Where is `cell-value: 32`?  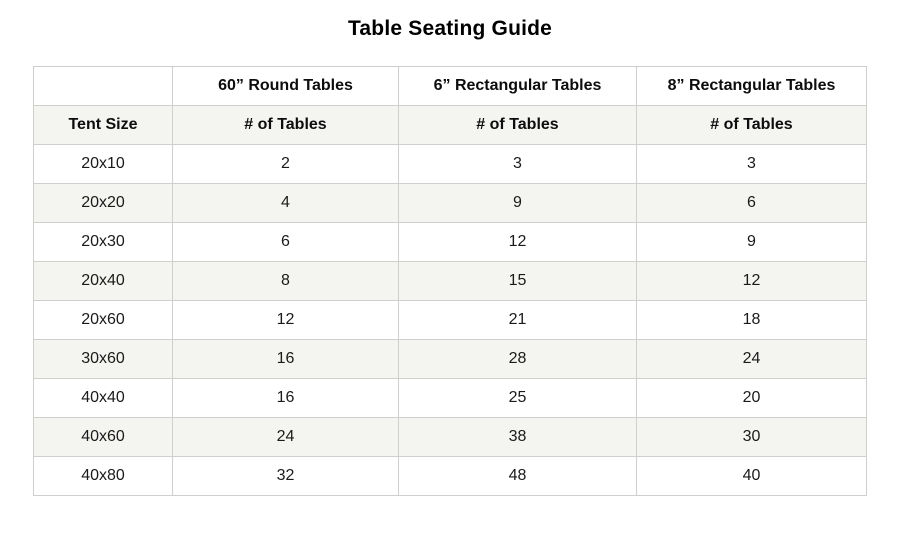
cell-value: 32 is located at coordinates (285, 476).